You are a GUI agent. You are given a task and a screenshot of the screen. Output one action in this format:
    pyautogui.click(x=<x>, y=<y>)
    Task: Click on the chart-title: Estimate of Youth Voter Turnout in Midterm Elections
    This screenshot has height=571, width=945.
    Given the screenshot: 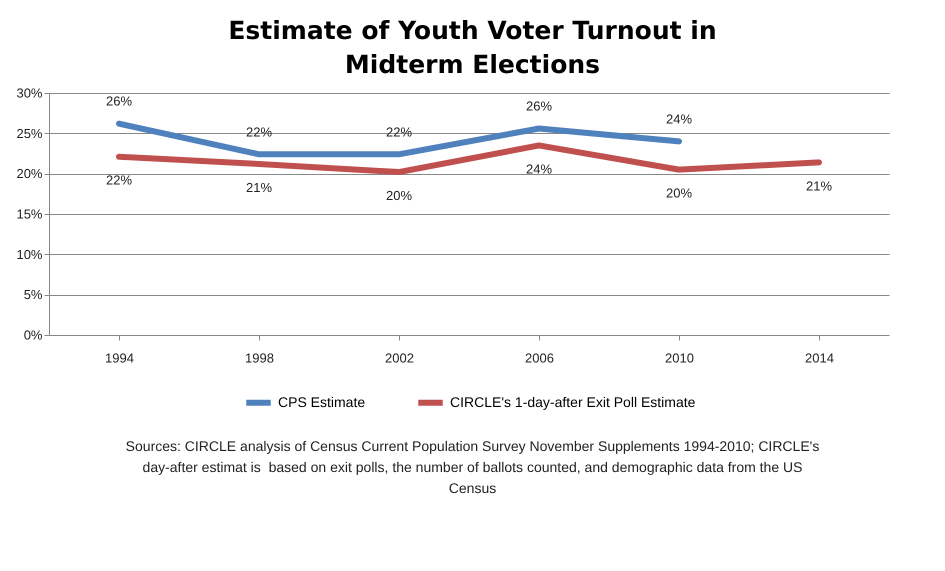 What is the action you would take?
    pyautogui.click(x=472, y=48)
    